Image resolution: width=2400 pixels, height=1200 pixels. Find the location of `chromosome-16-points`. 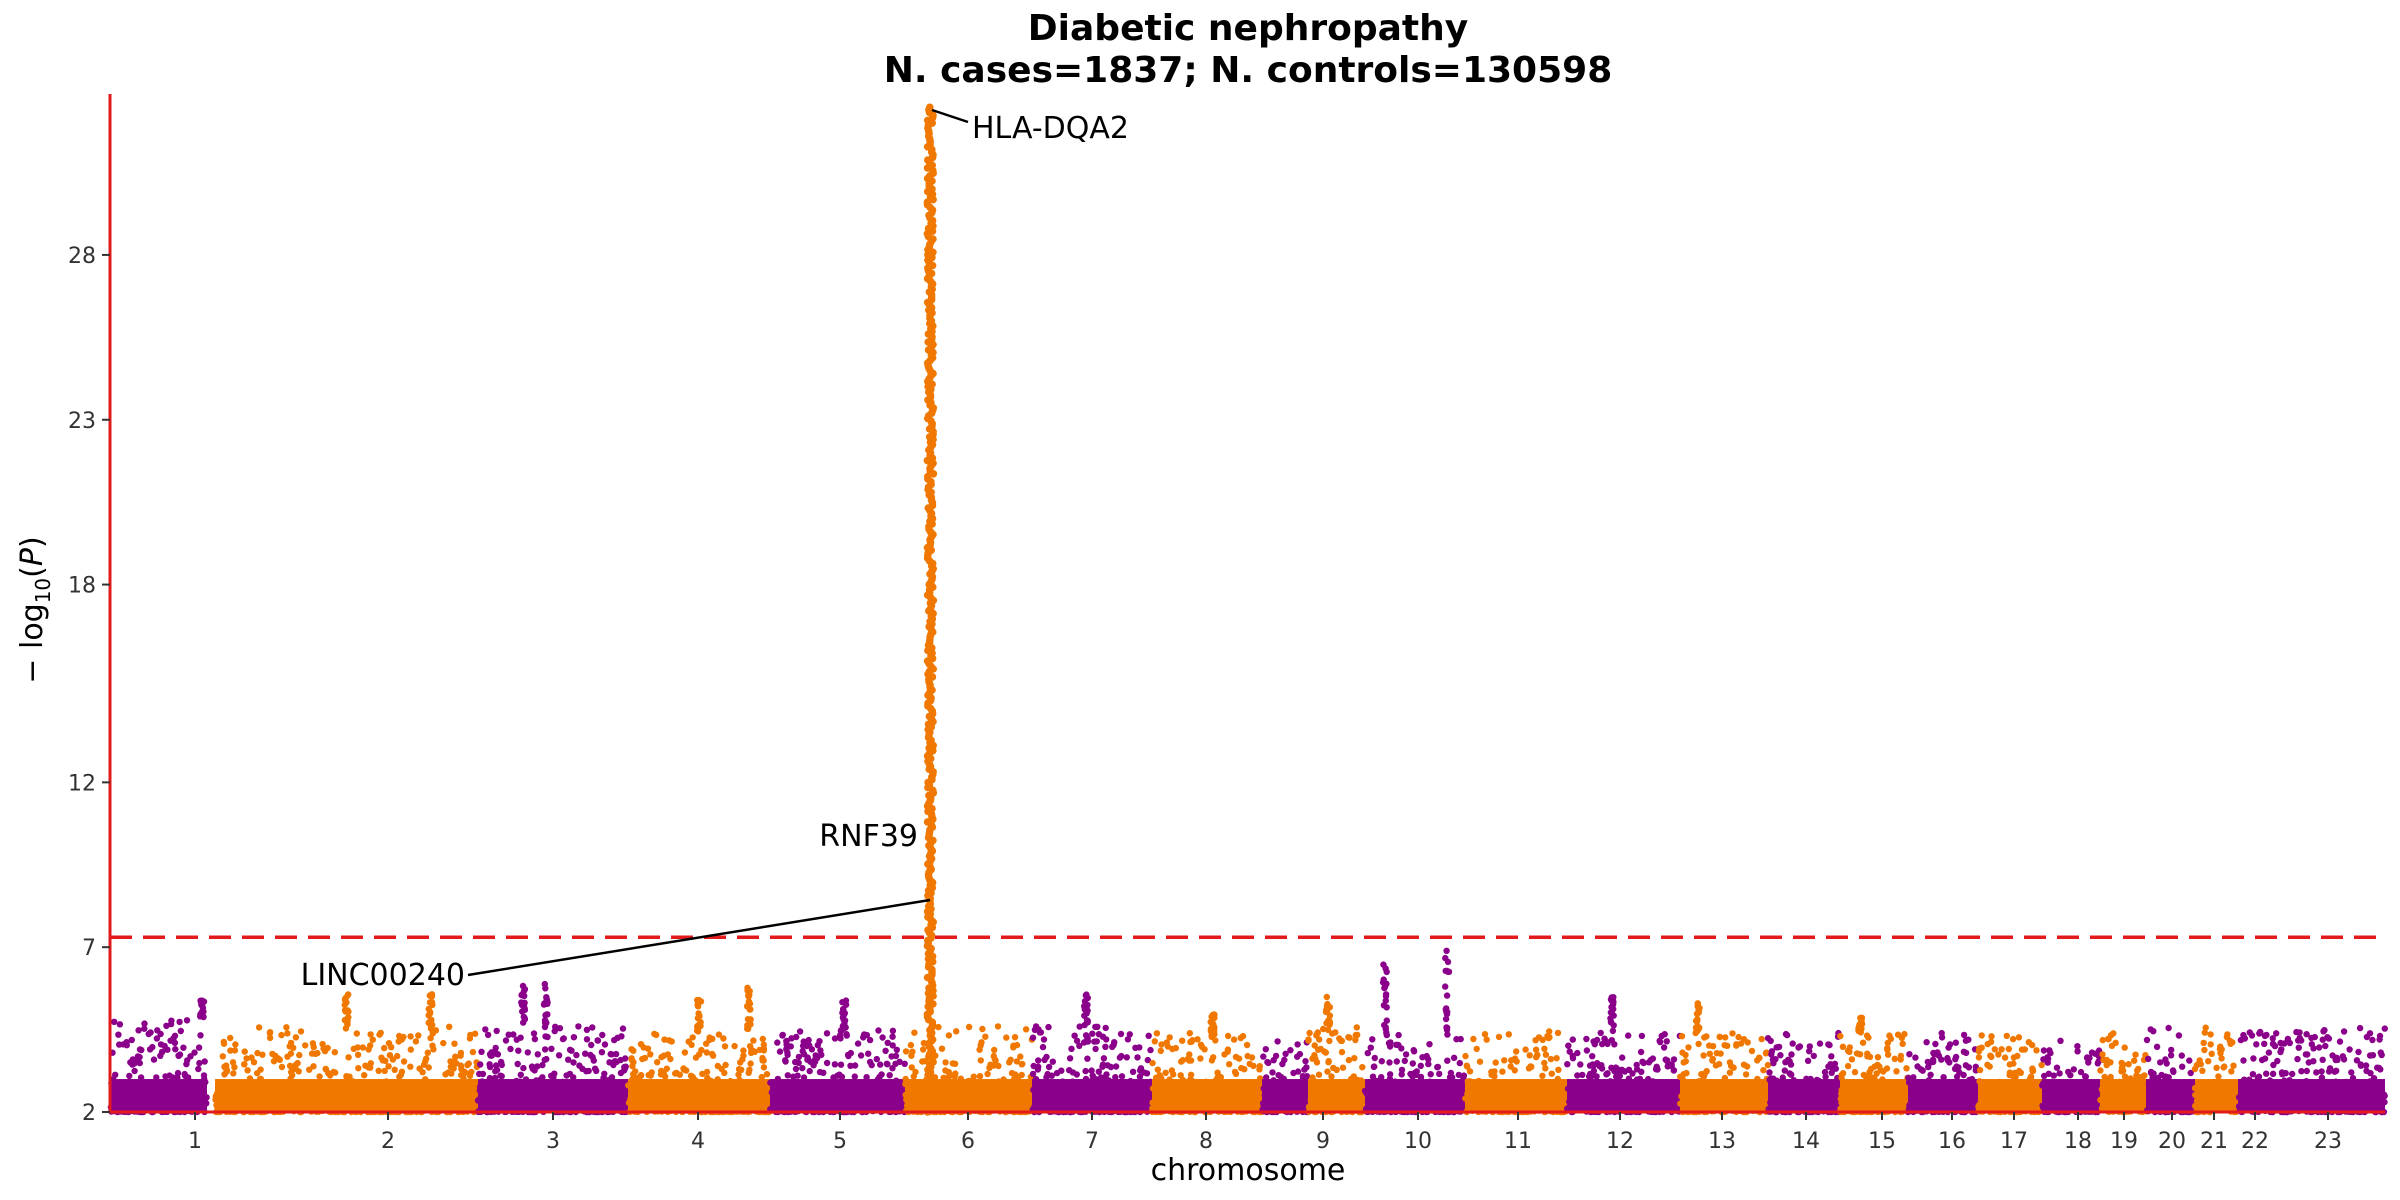

chromosome-16-points is located at coordinates (1873, 1065).